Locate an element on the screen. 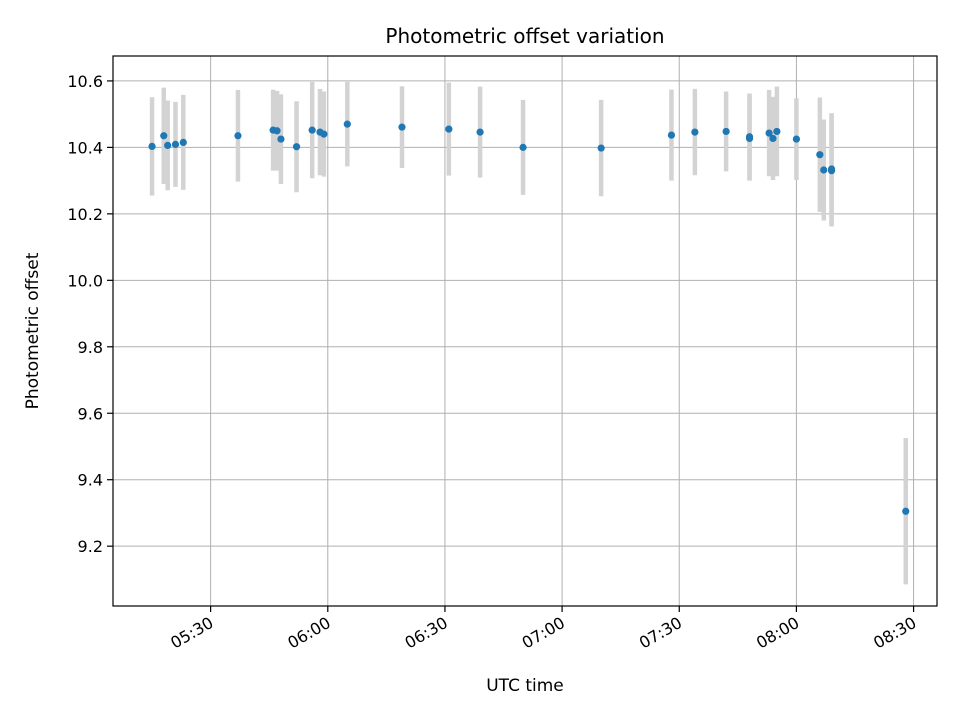 The height and width of the screenshot is (720, 960). y-tick-label: 10.2 is located at coordinates (85, 214).